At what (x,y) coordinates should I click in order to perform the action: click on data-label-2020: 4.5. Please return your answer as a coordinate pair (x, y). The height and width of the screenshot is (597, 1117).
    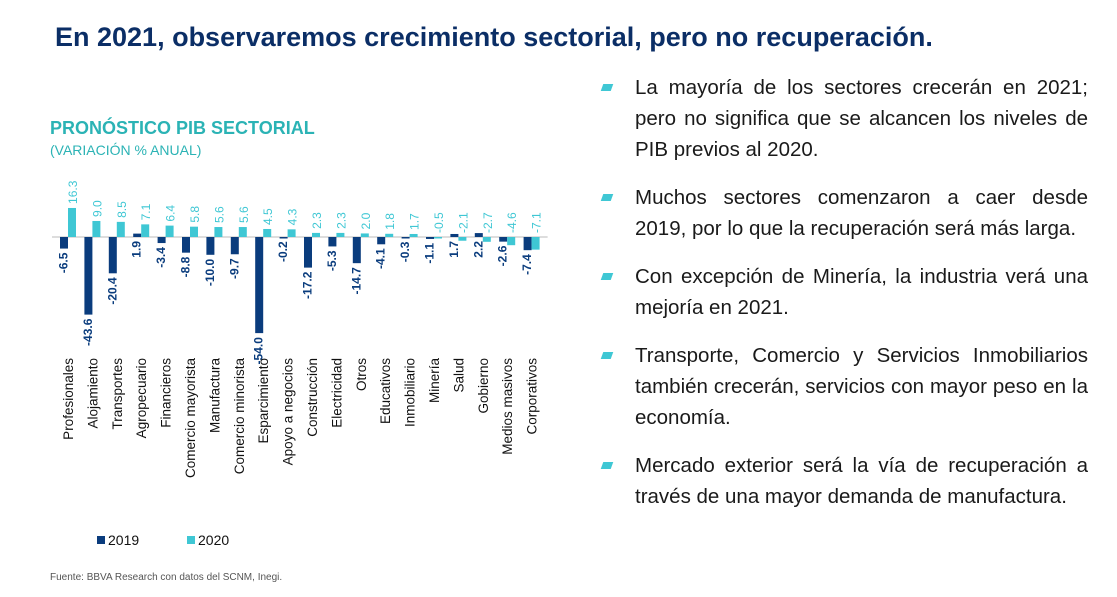
    Looking at the image, I should click on (268, 216).